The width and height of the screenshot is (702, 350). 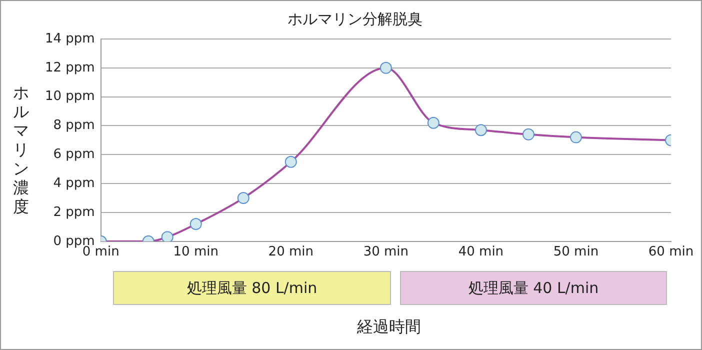 I want to click on y-tick-label: 10 ppm, so click(x=70, y=96).